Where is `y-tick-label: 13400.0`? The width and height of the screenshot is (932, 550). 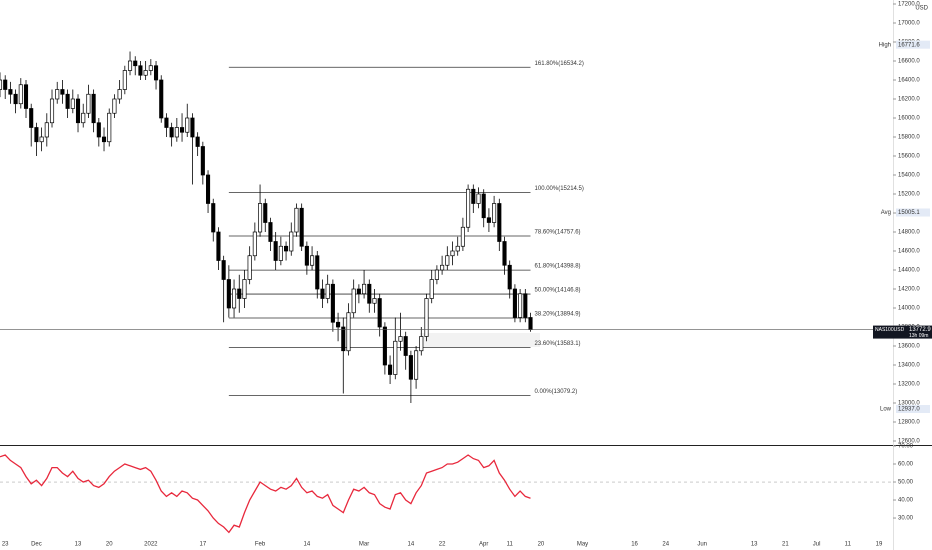
y-tick-label: 13400.0 is located at coordinates (909, 366).